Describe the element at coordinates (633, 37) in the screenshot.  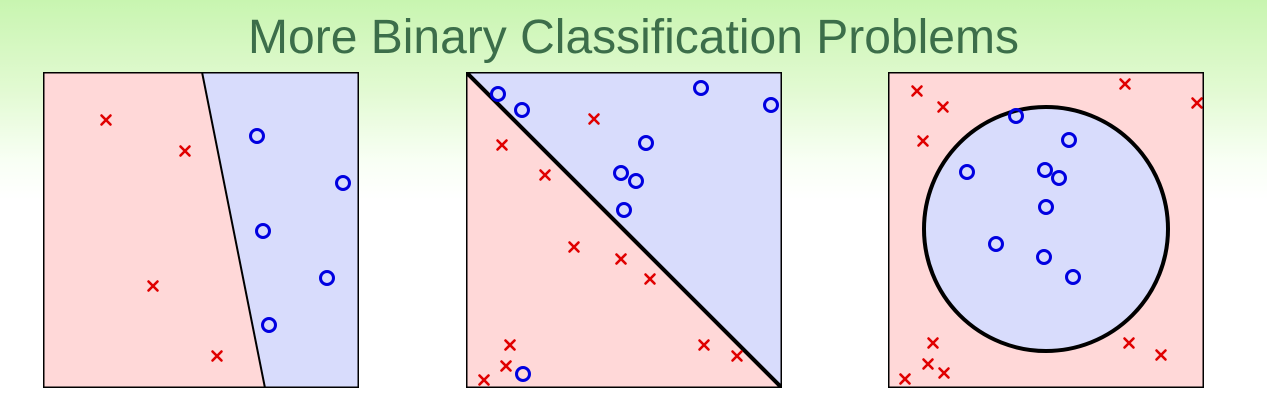
I see `slide-title: More Binary Classification Problems` at that location.